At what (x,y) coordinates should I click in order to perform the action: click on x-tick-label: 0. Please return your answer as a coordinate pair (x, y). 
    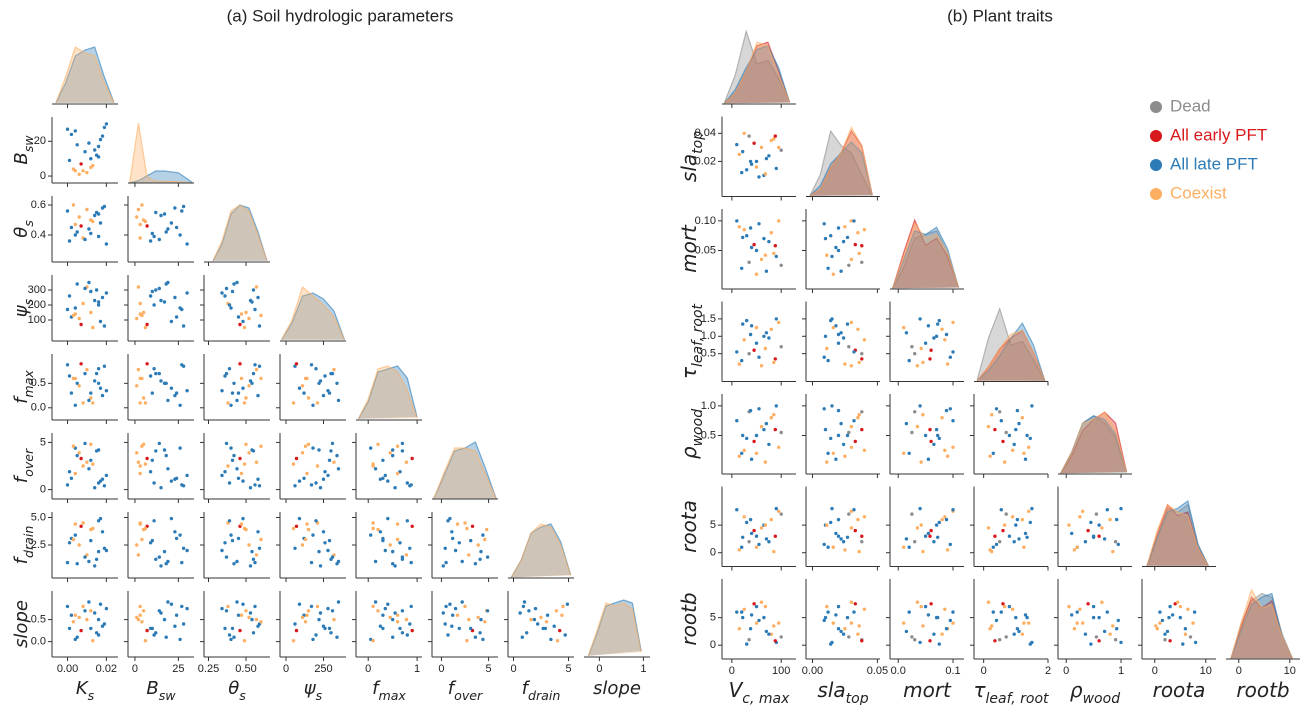
    Looking at the image, I should click on (1239, 671).